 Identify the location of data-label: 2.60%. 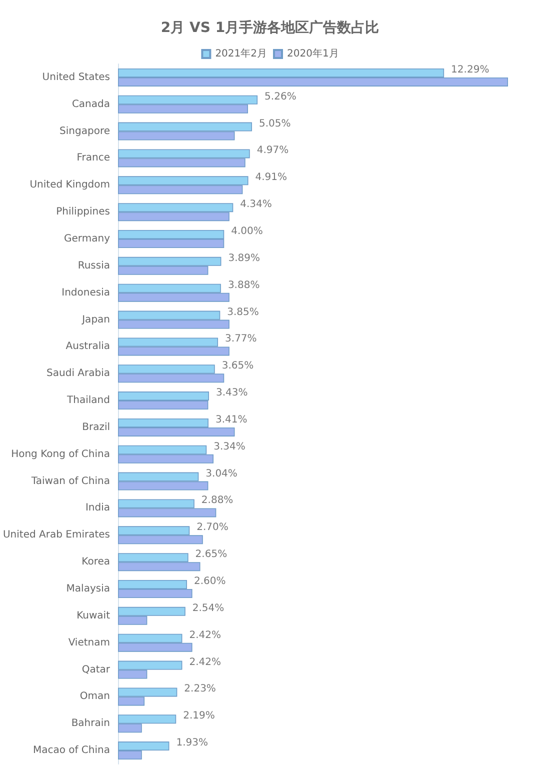
(210, 581).